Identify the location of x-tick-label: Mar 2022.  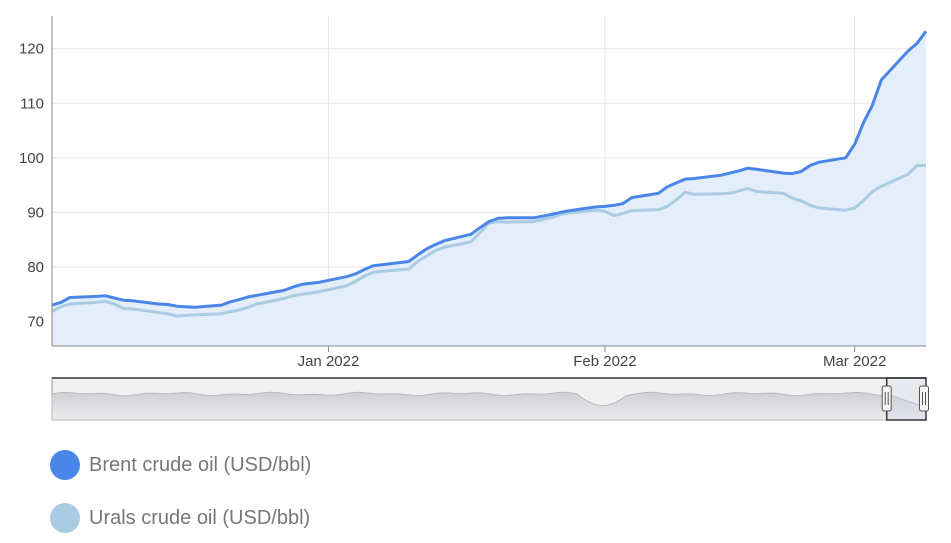
(854, 361).